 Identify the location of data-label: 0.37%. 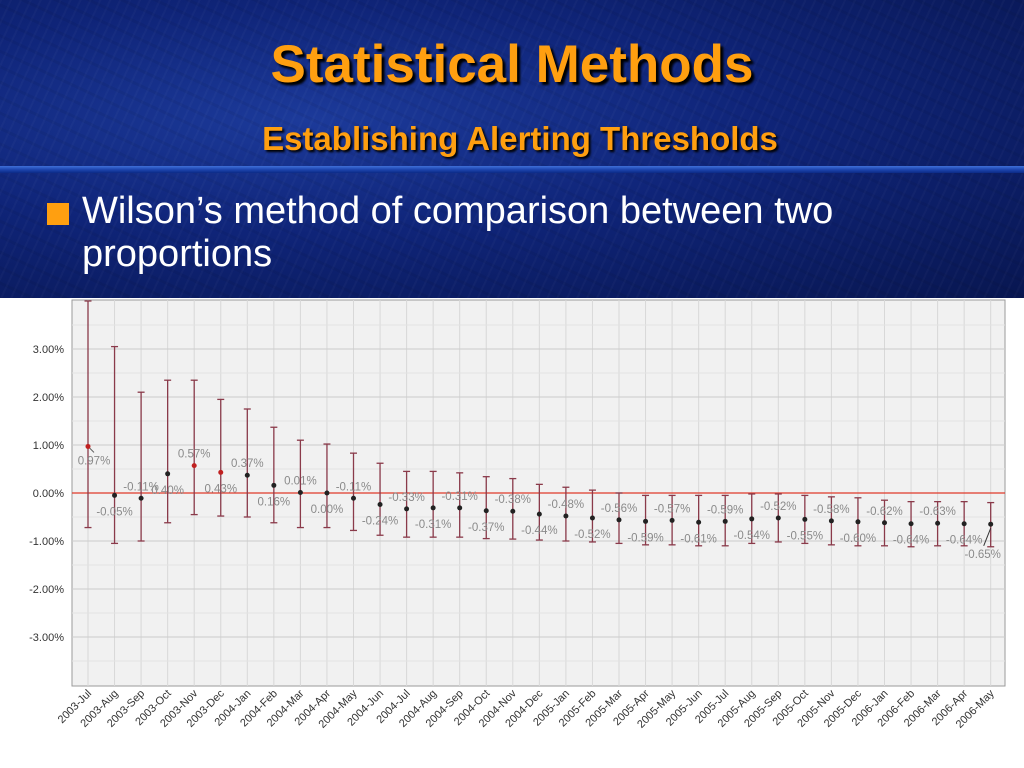
(247, 464).